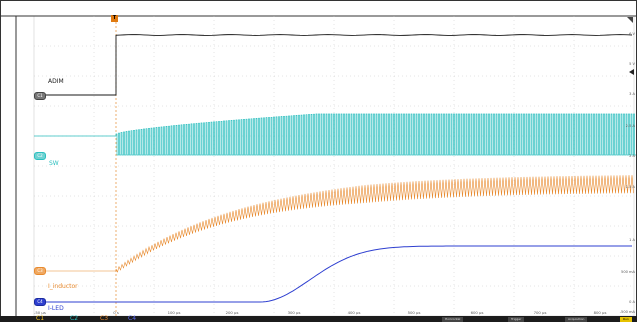 The width and height of the screenshot is (637, 322). I want to click on status-channel-c2: C2, so click(74, 318).